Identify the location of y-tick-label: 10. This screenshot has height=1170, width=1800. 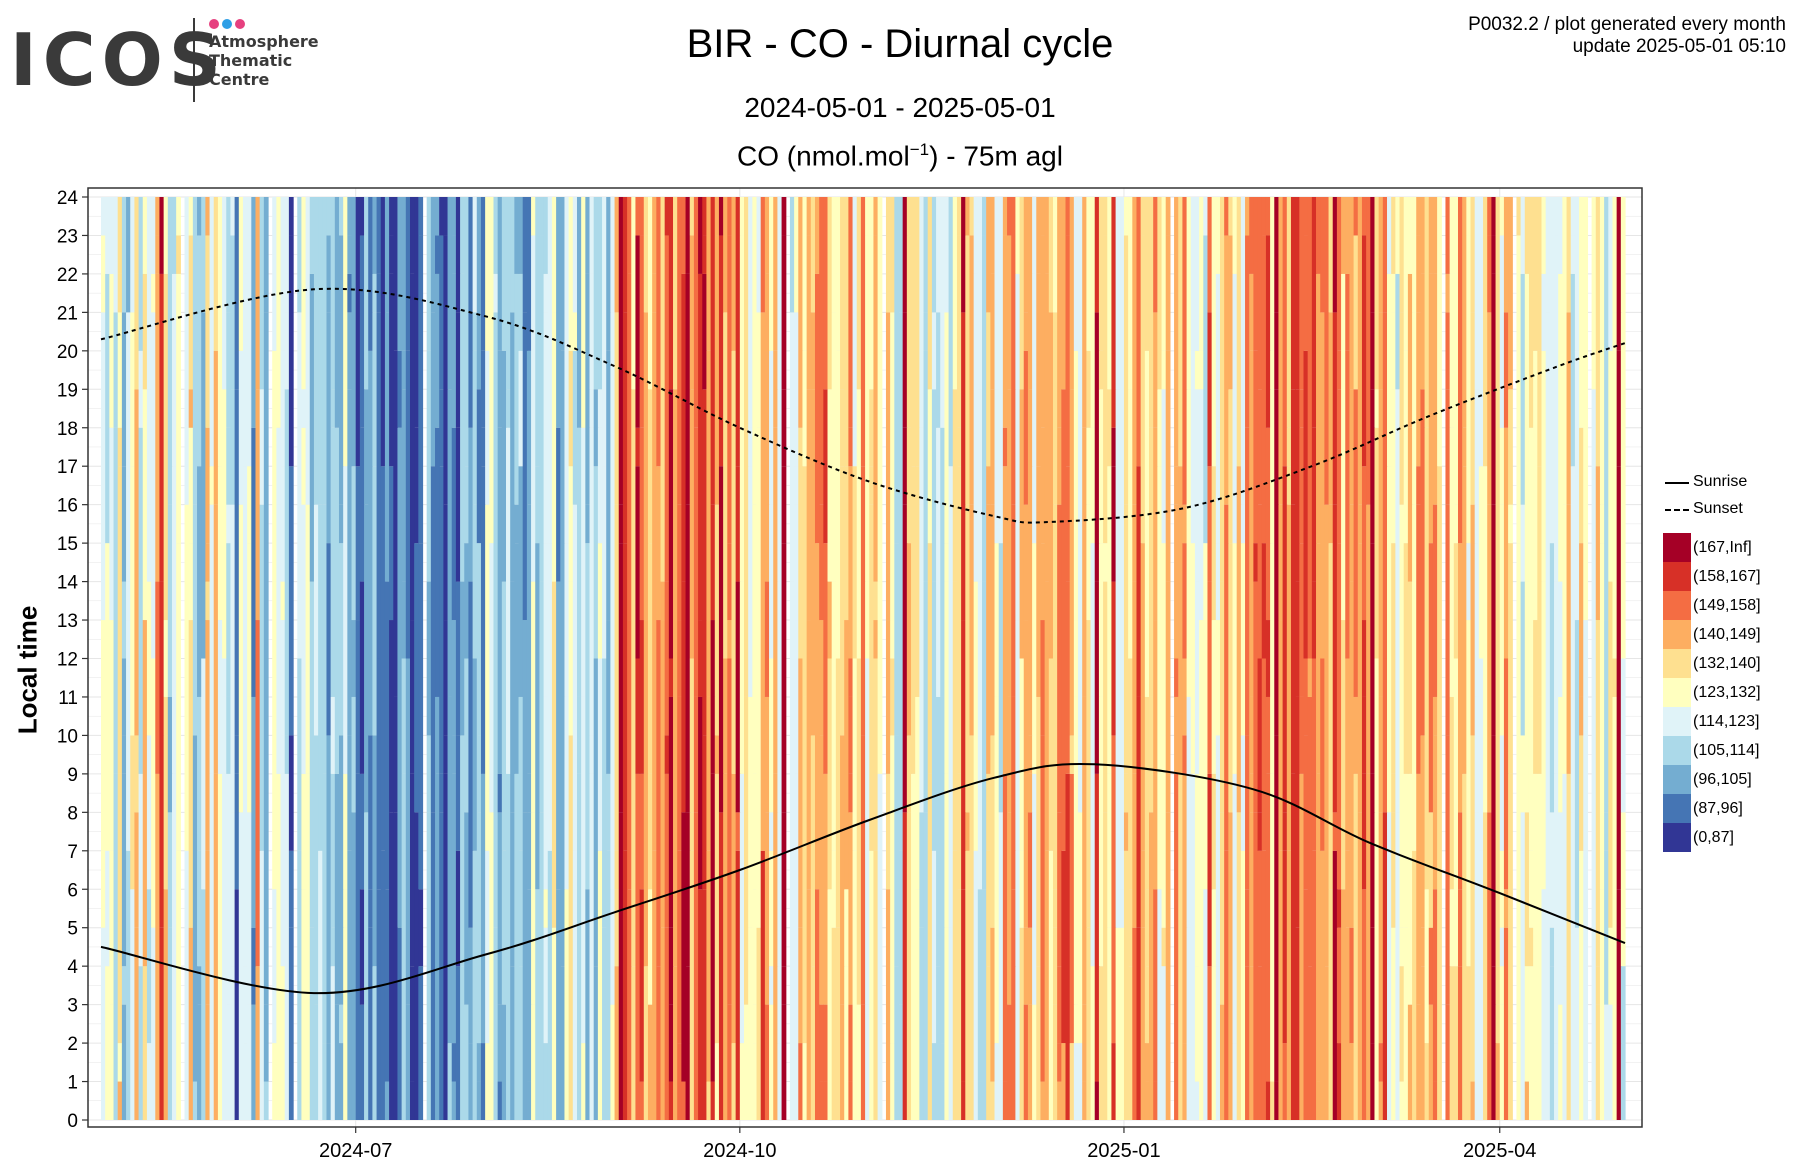
(67, 736).